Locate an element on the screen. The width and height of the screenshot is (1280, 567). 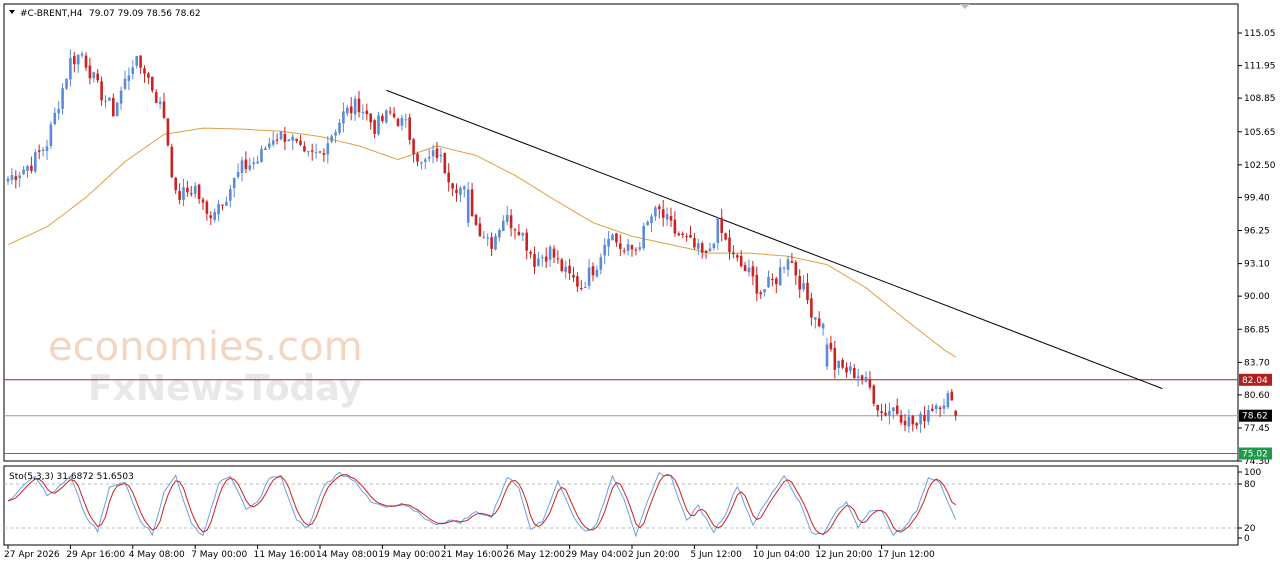
y-tick-label: 115.05 is located at coordinates (1260, 34).